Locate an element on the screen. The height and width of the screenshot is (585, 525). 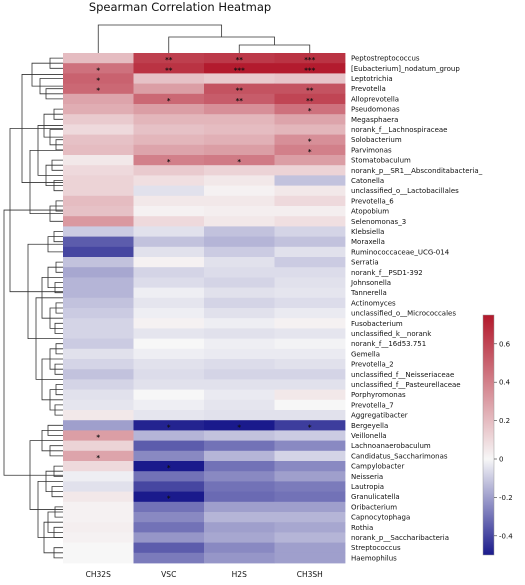
row-label: unclassified_f__Neisseriaceae is located at coordinates (402, 375).